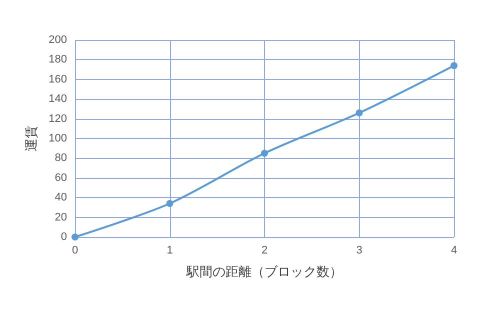 The width and height of the screenshot is (480, 320). What do you see at coordinates (60, 198) in the screenshot?
I see `y-tick-label: 40` at bounding box center [60, 198].